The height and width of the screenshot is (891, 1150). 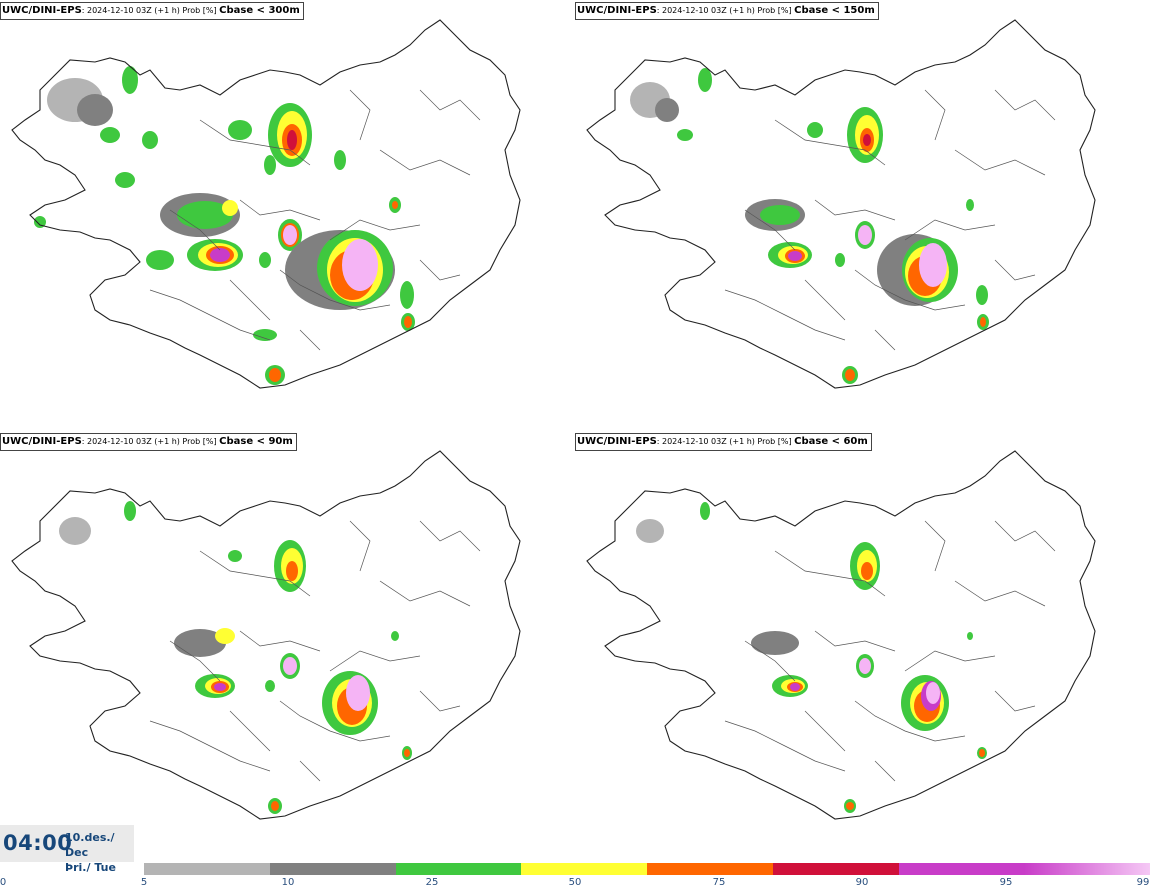 I want to click on variable-name: Cbase < 90m, so click(x=256, y=441).